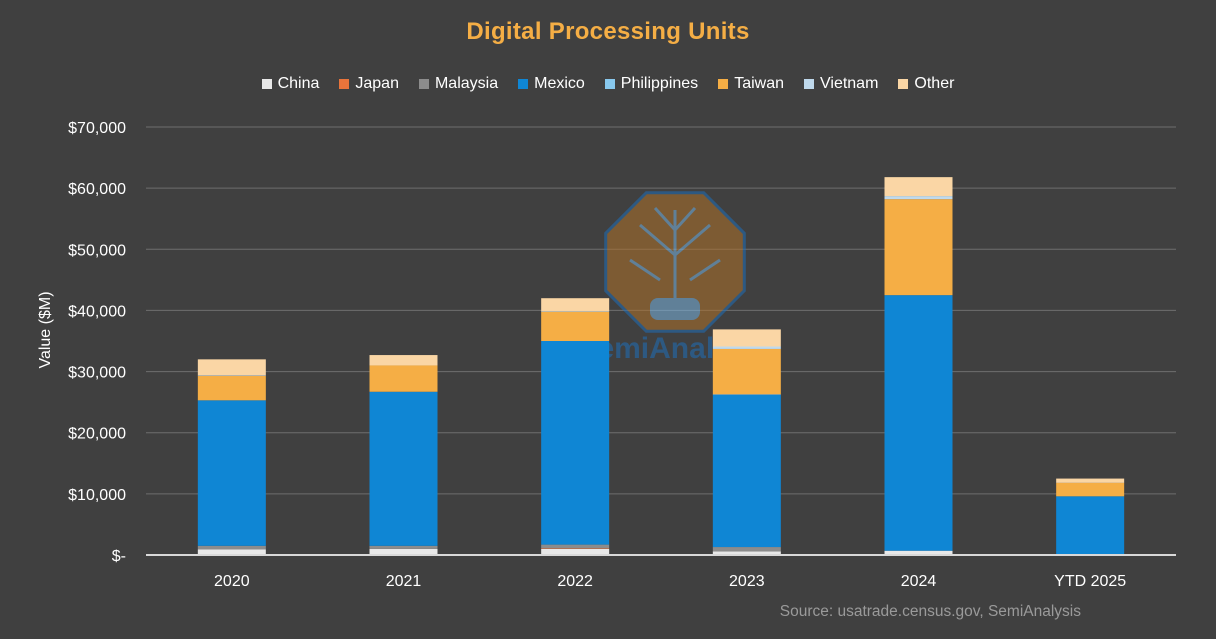 The image size is (1216, 639). What do you see at coordinates (97, 495) in the screenshot?
I see `y-tick-label: $10,000` at bounding box center [97, 495].